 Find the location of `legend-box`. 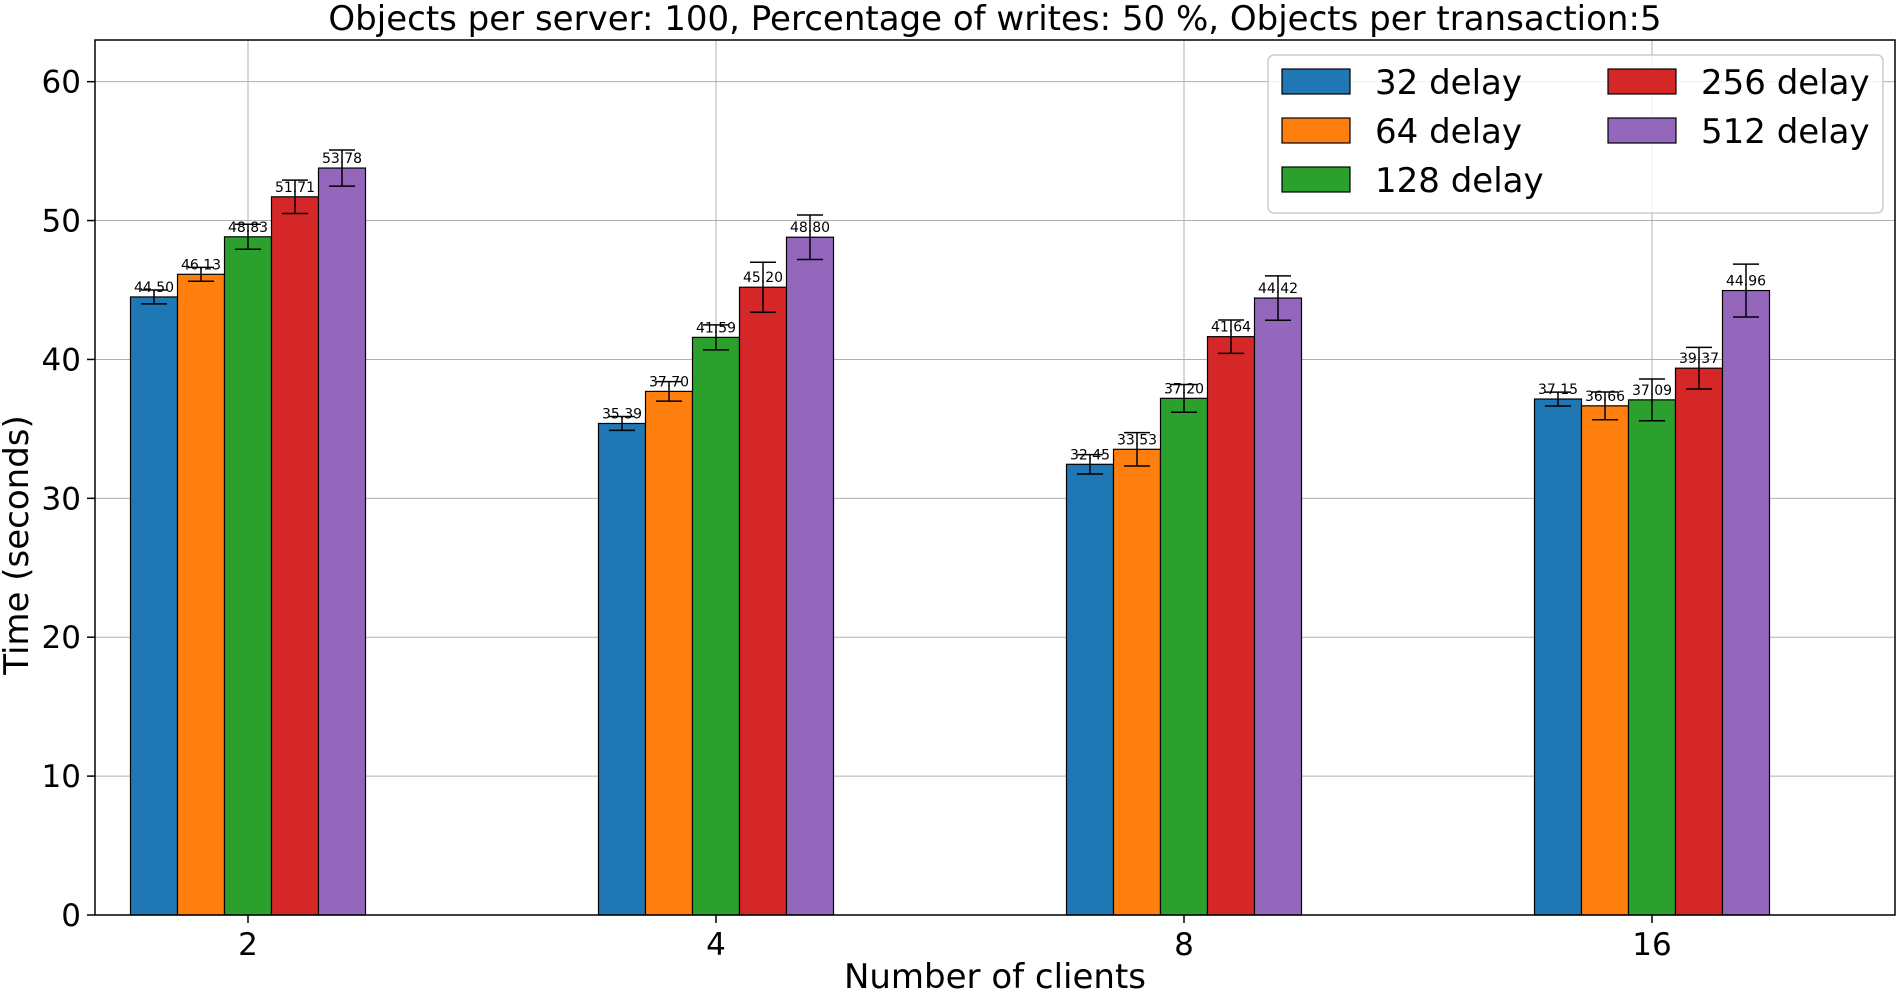

legend-box is located at coordinates (1575, 134).